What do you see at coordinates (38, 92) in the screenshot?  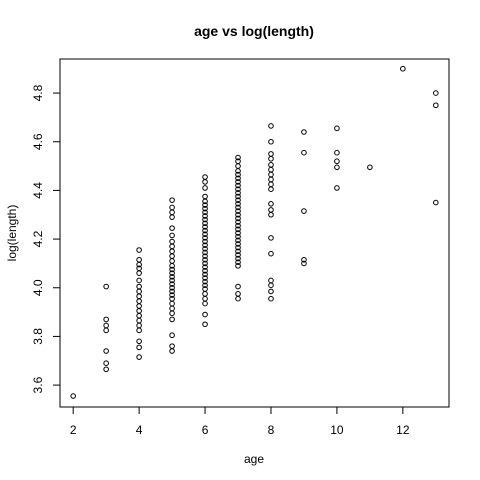 I see `y-tick-label: 4.8` at bounding box center [38, 92].